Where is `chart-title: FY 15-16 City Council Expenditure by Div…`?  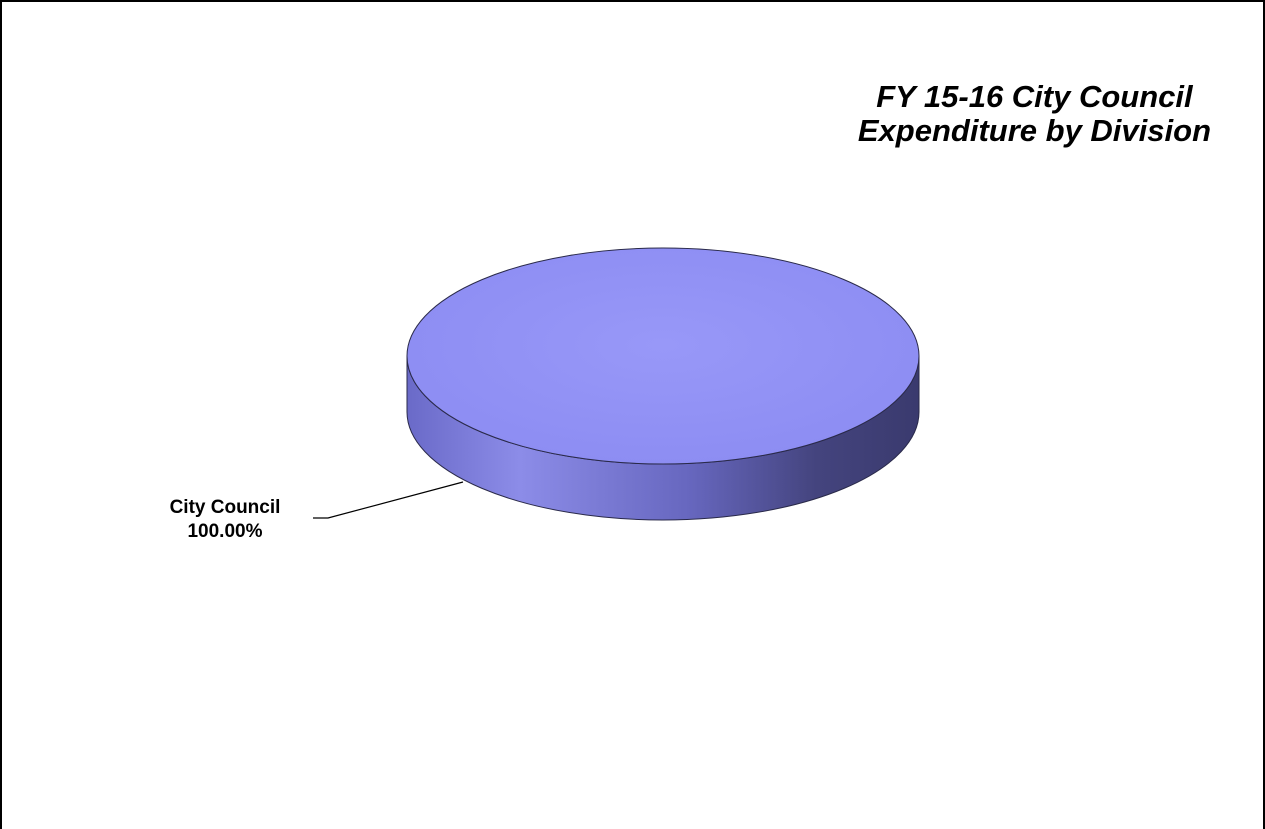
chart-title: FY 15-16 City Council Expenditure by Div… is located at coordinates (1034, 114).